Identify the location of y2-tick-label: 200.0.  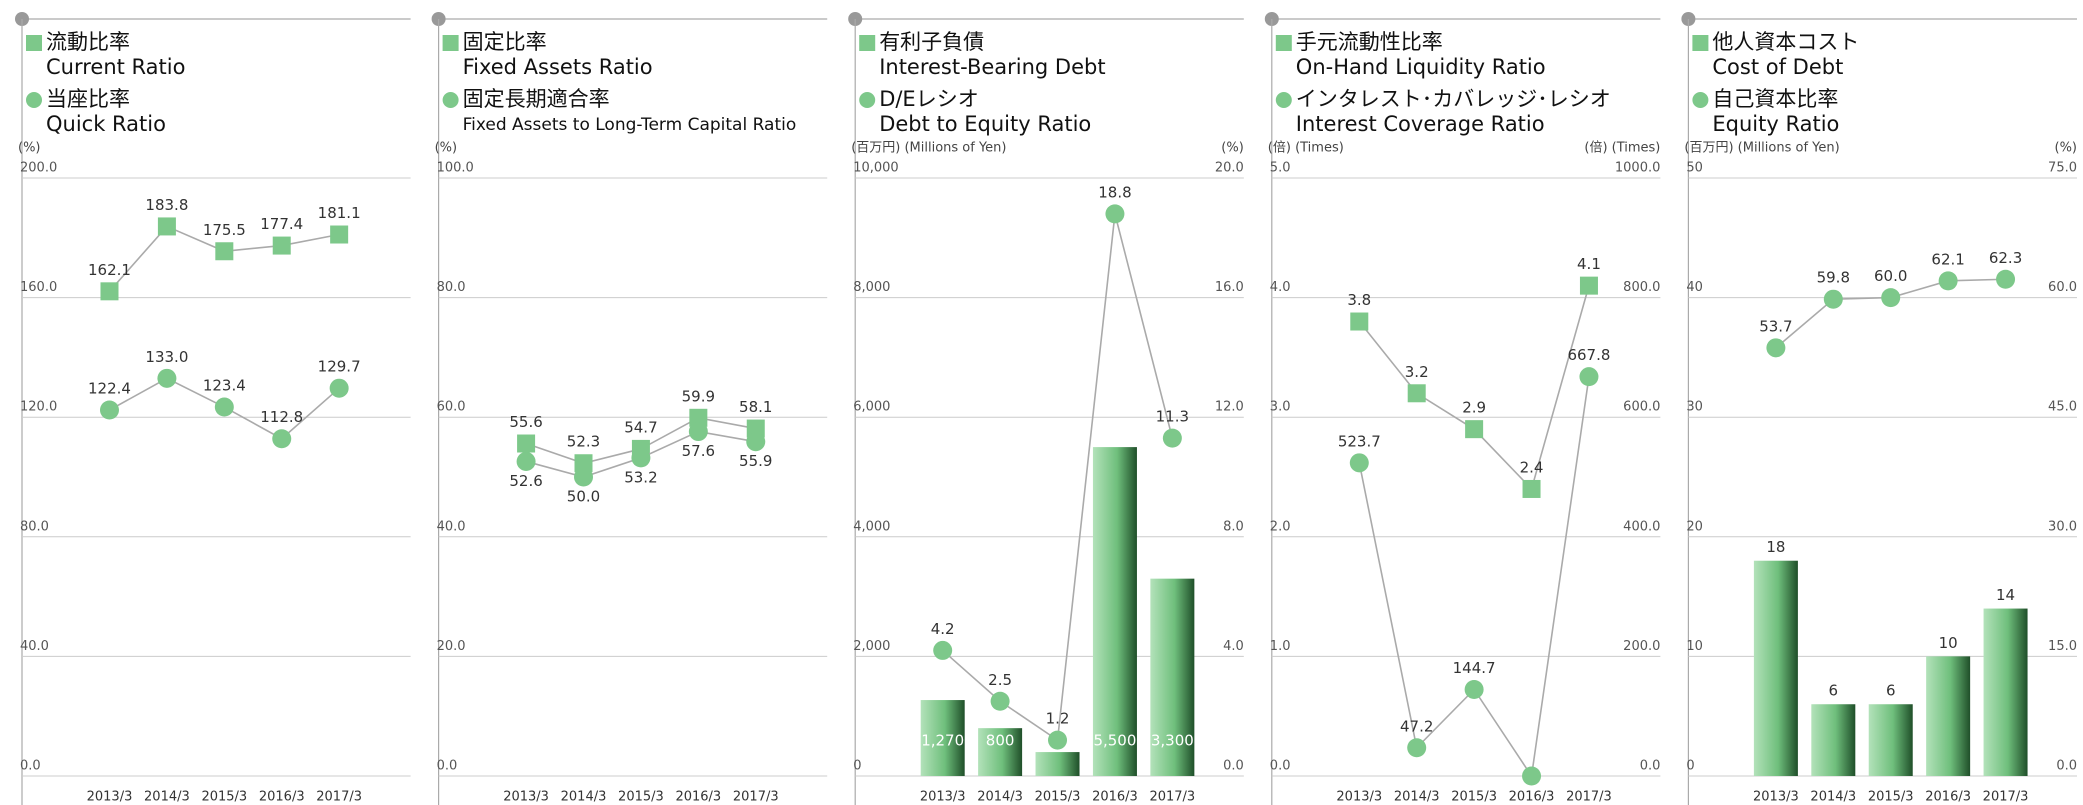
(1641, 646).